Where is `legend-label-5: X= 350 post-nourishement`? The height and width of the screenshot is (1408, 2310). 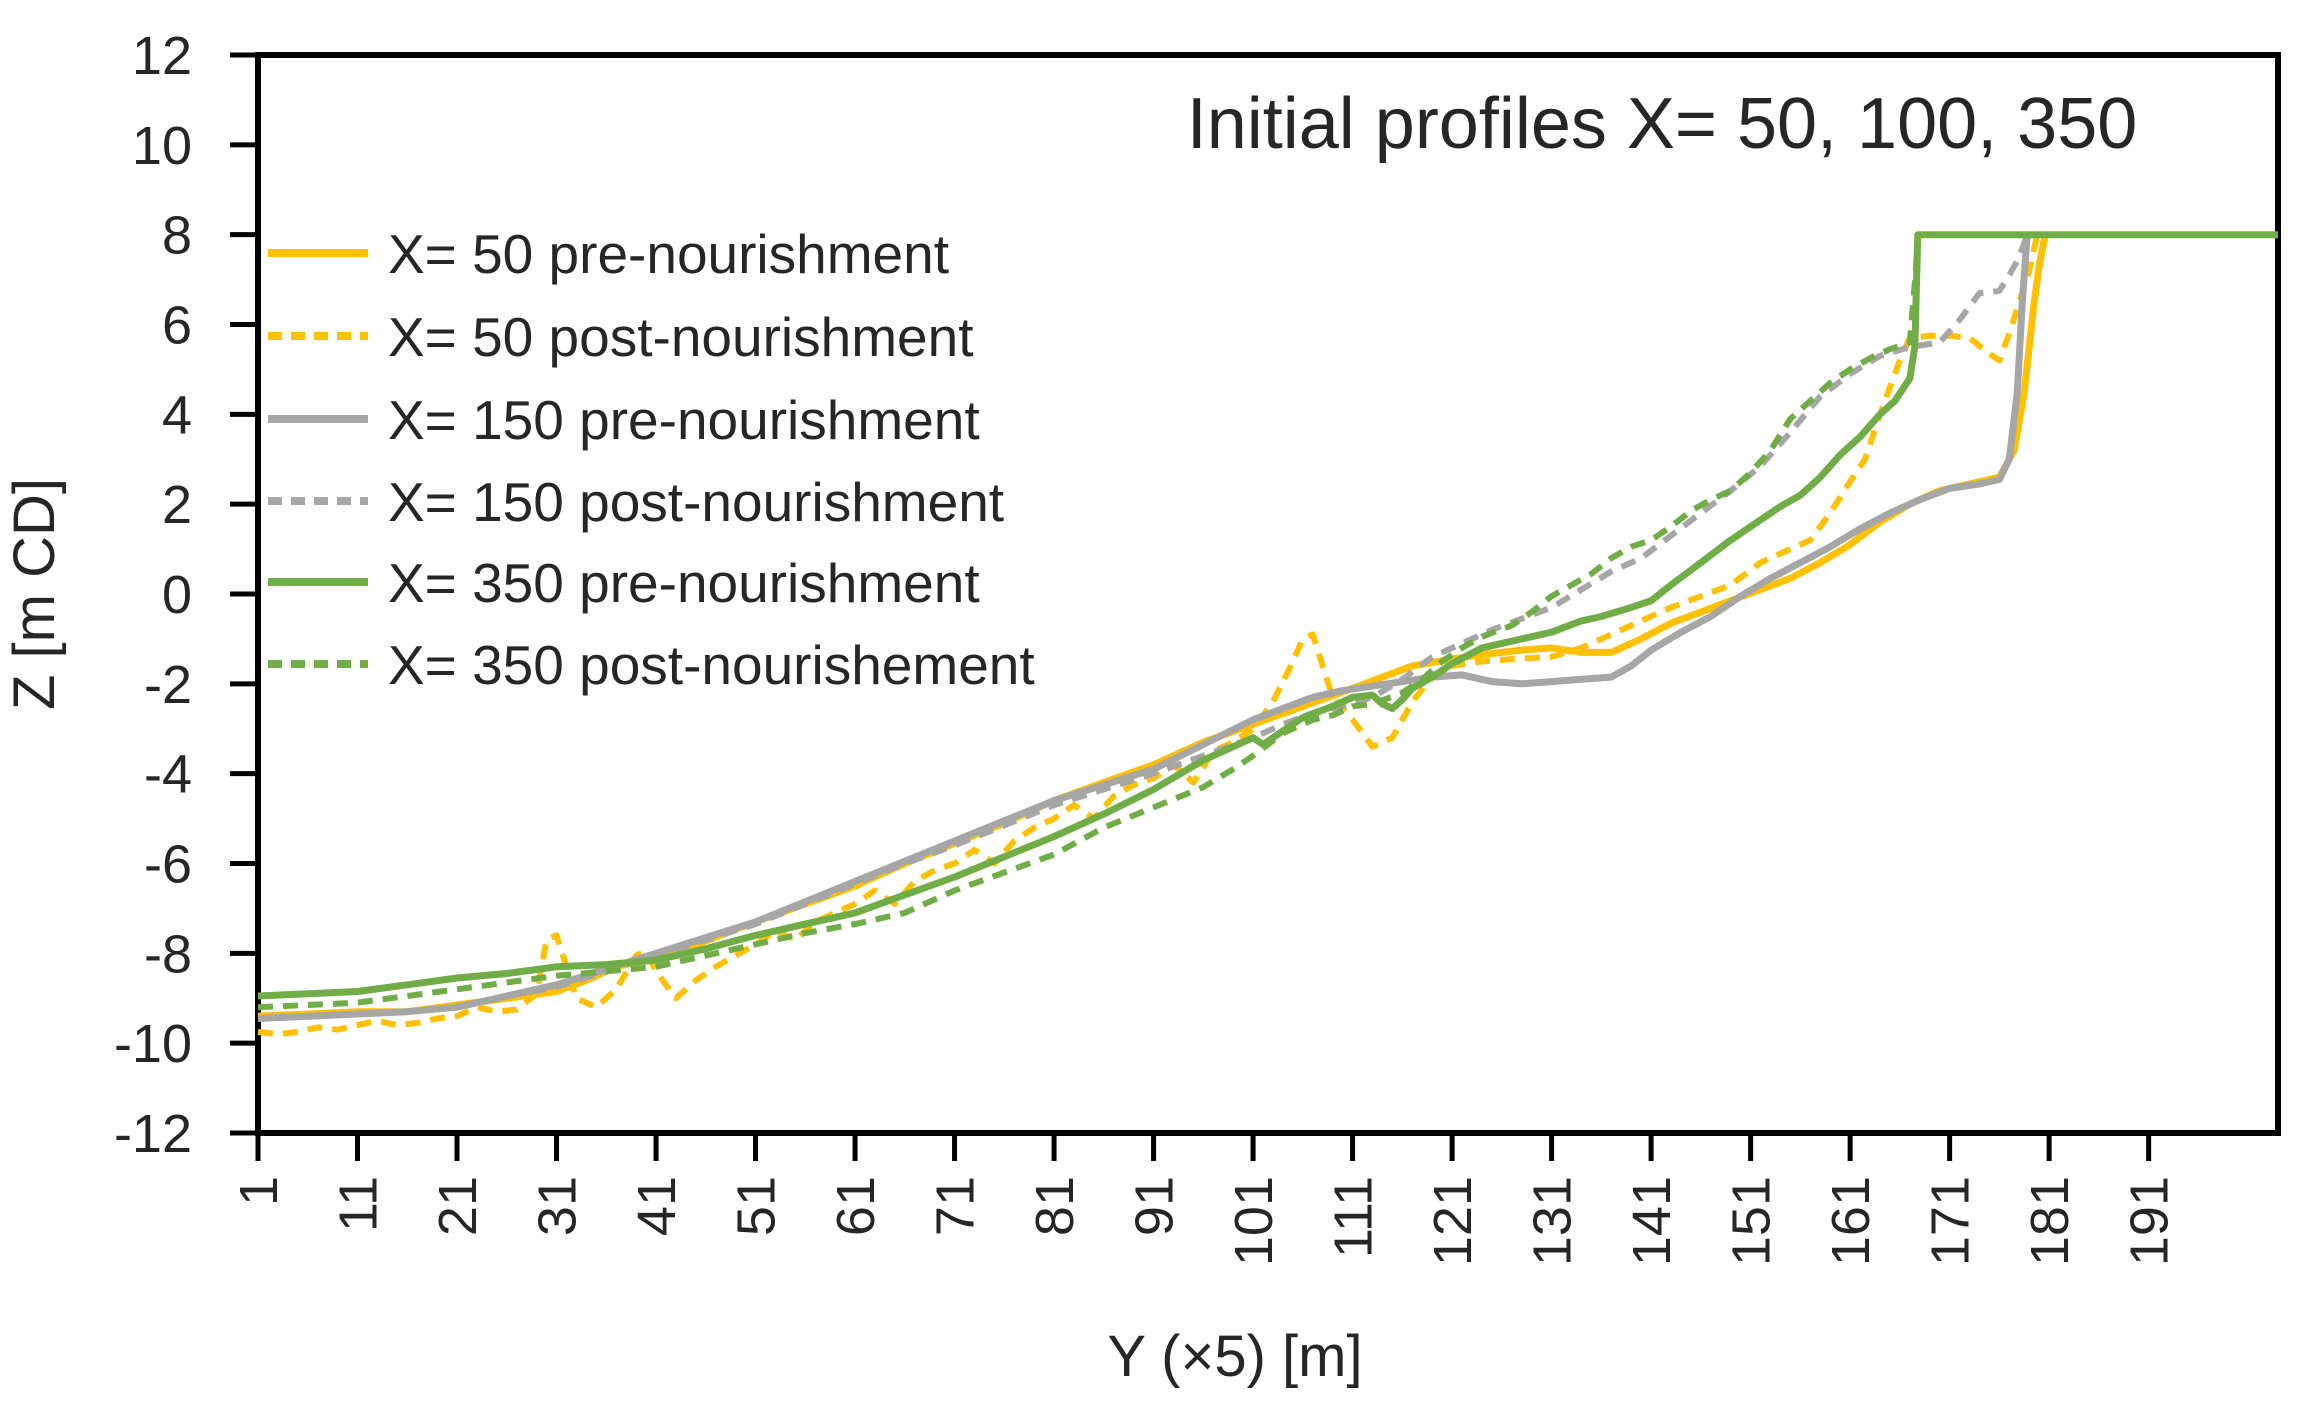
legend-label-5: X= 350 post-nourishement is located at coordinates (711, 665).